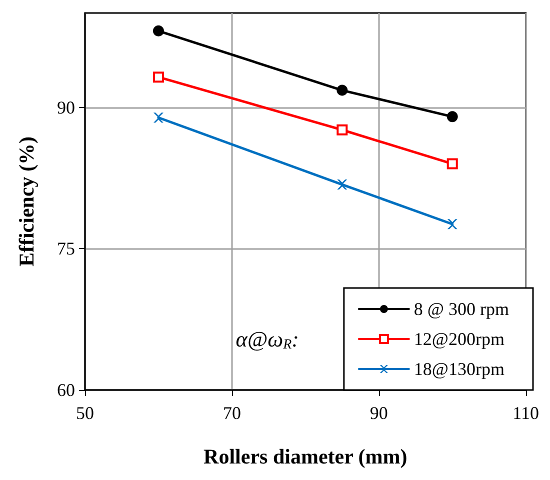 The image size is (550, 480). What do you see at coordinates (66, 248) in the screenshot?
I see `y-tick-label: 75` at bounding box center [66, 248].